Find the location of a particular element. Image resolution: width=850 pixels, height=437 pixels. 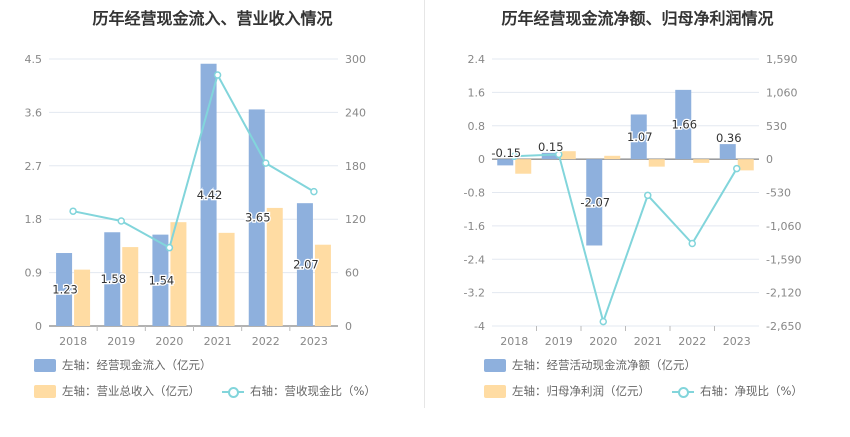

y-left-tick-label: 2.4 is located at coordinates (477, 59).